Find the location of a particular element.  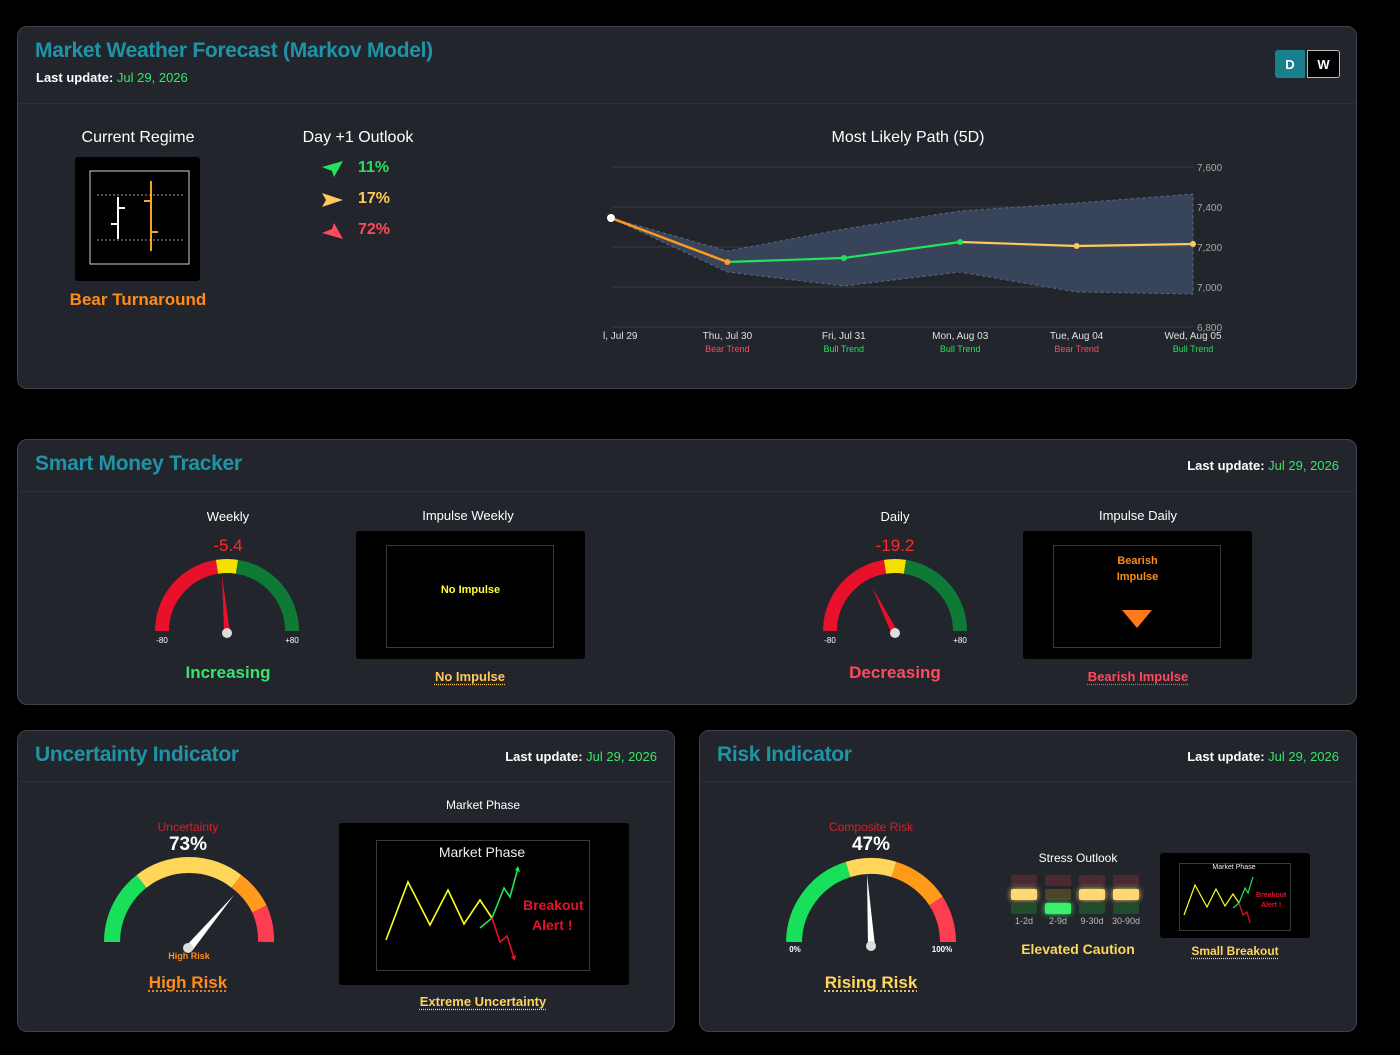

impulse-weekly-label: Impulse Weekly is located at coordinates (468, 515).